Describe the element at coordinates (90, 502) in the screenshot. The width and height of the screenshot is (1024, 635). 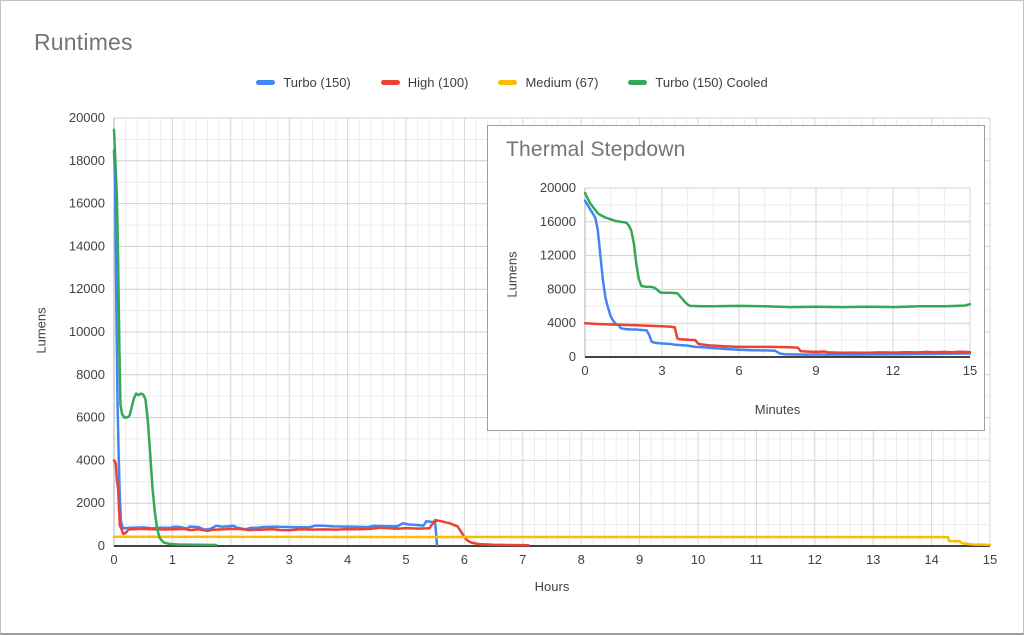
I see `y-tick-label: 2000` at that location.